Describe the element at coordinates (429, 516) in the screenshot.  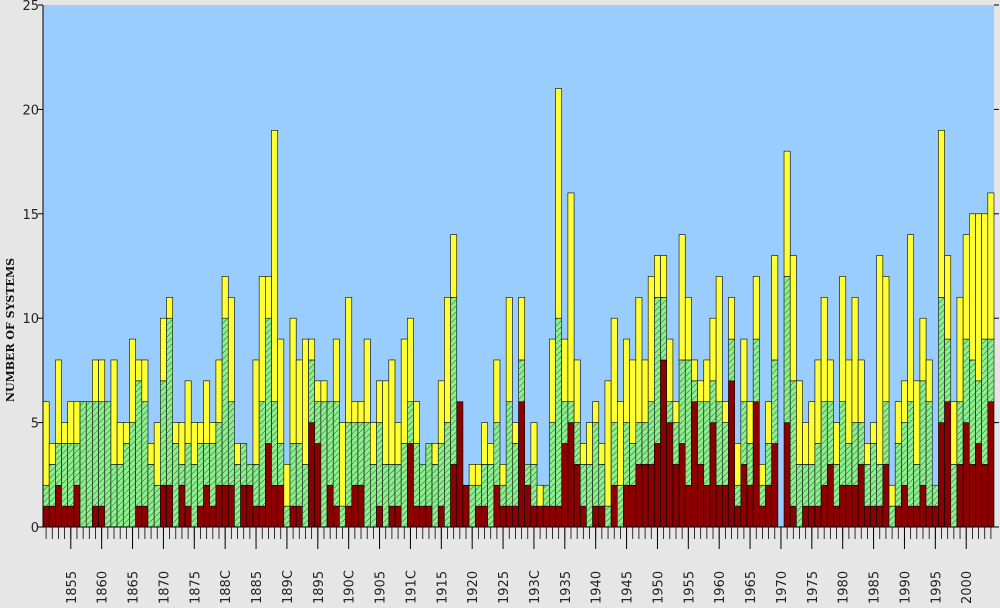
I see `bar-segment-1913-s0` at that location.